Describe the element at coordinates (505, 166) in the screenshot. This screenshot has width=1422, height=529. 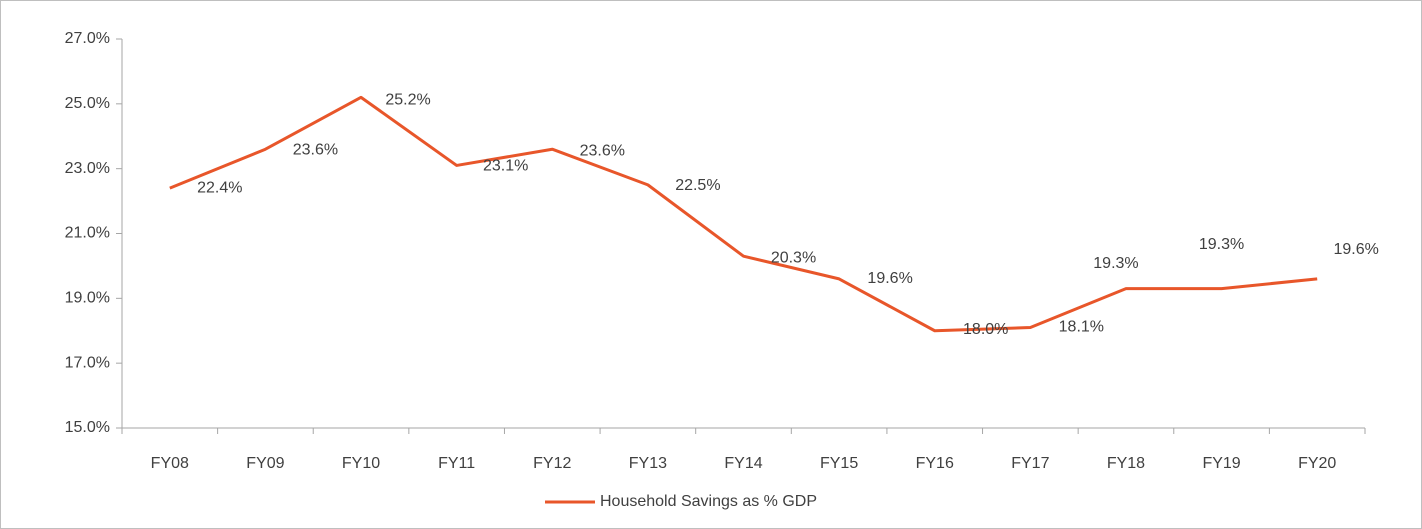
I see `data-label: 23.1%` at that location.